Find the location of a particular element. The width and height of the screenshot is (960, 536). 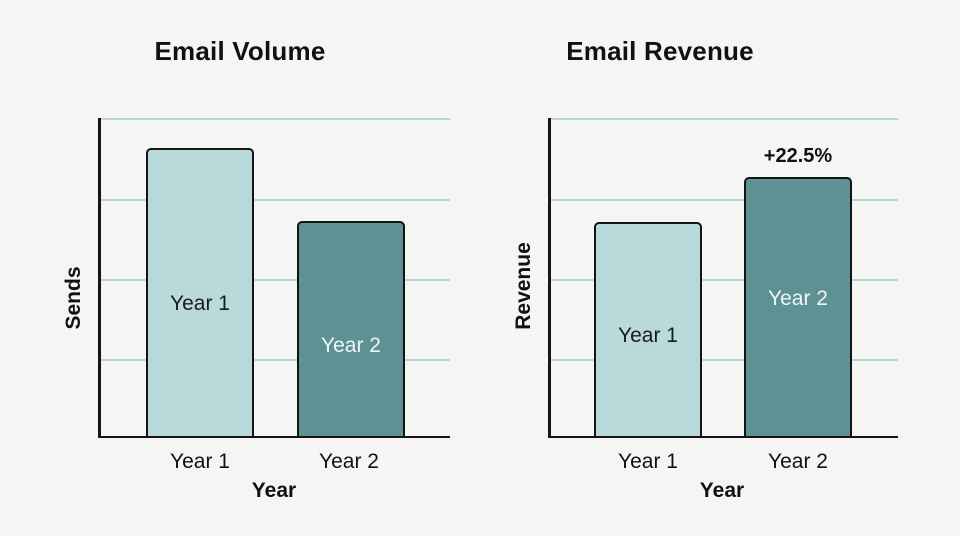

chart-title: Email Volume is located at coordinates (240, 51).